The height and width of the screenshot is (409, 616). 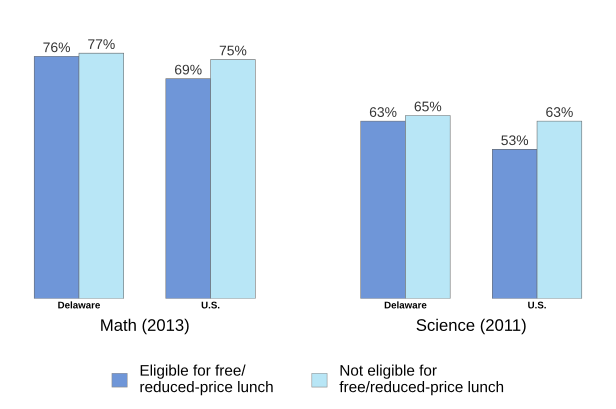 What do you see at coordinates (56, 47) in the screenshot?
I see `data-label: 76%` at bounding box center [56, 47].